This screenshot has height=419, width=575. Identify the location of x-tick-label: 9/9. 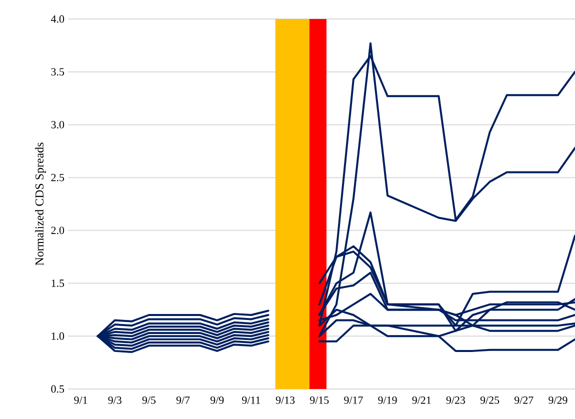
(217, 400).